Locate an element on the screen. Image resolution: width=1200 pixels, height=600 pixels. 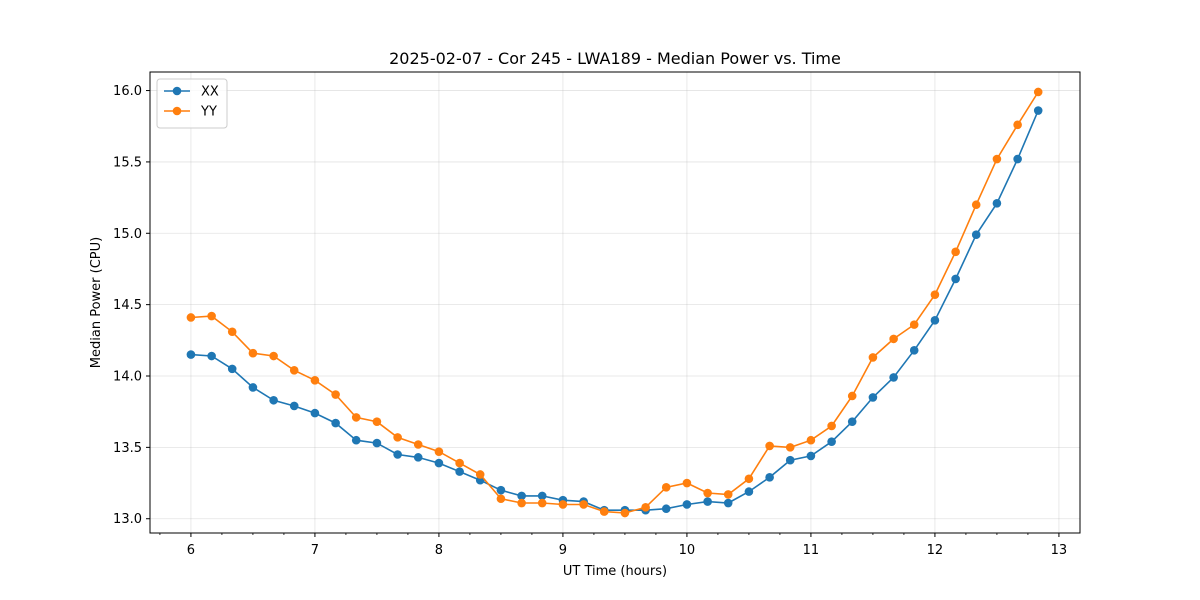
x-tick-label: 13 is located at coordinates (1059, 550).